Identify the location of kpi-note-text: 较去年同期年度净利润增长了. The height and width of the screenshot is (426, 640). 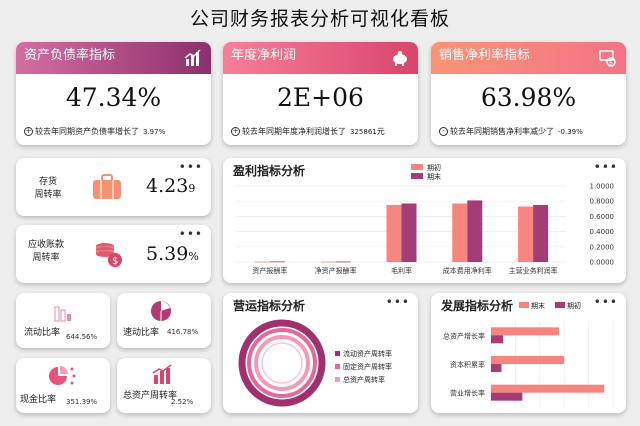
(294, 131).